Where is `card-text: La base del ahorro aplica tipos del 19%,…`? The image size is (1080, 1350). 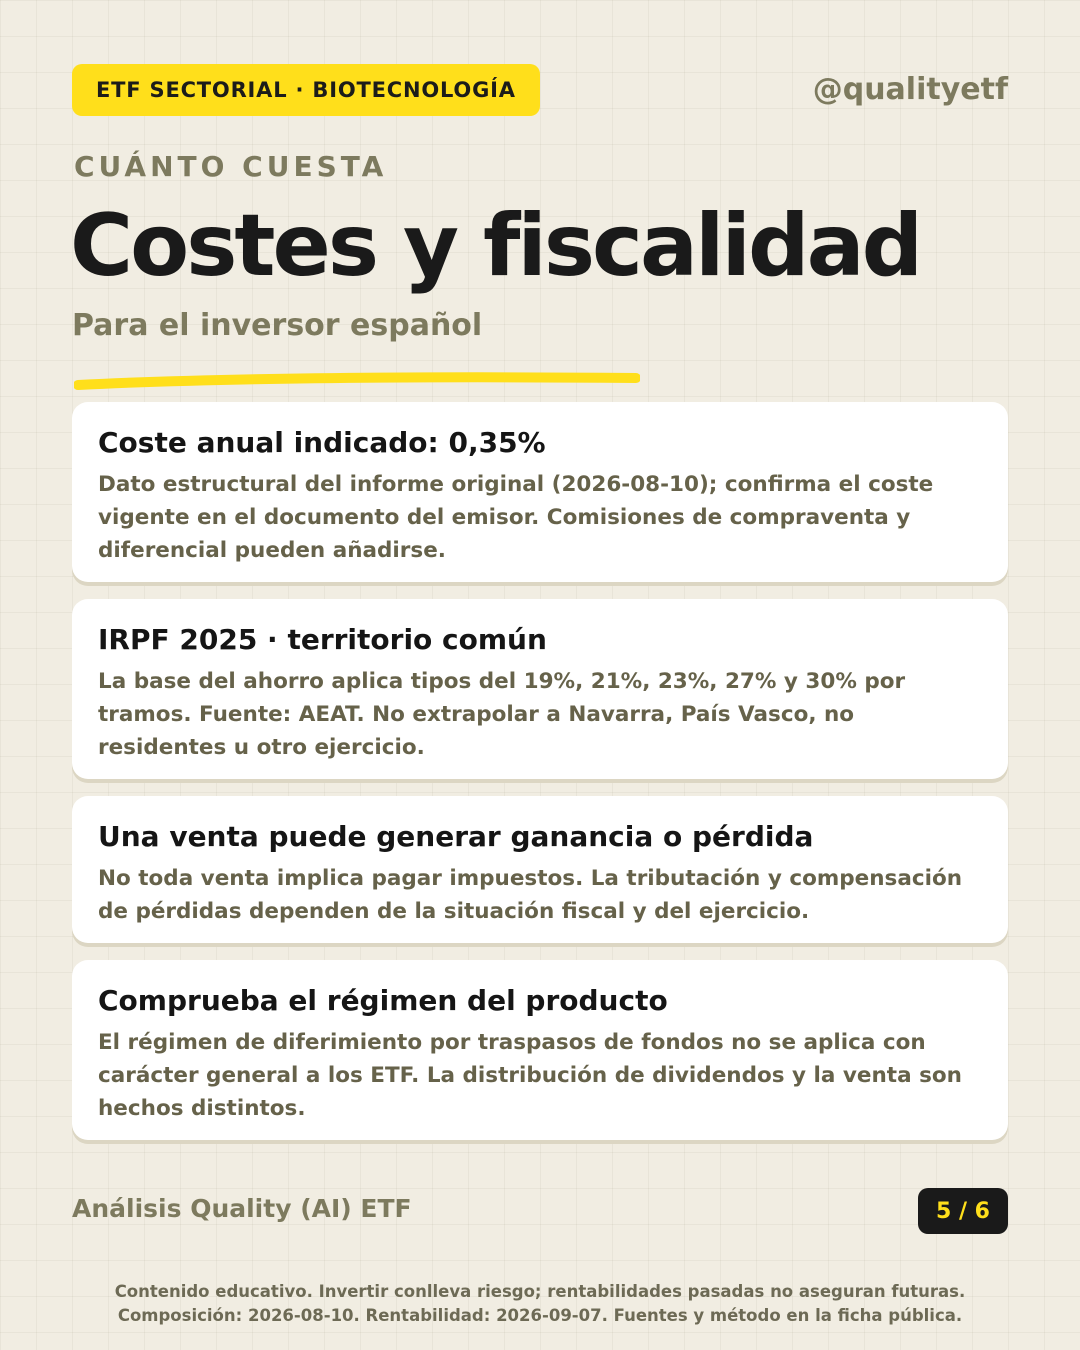
card-text: La base del ahorro aplica tipos del 19%,… is located at coordinates (502, 714).